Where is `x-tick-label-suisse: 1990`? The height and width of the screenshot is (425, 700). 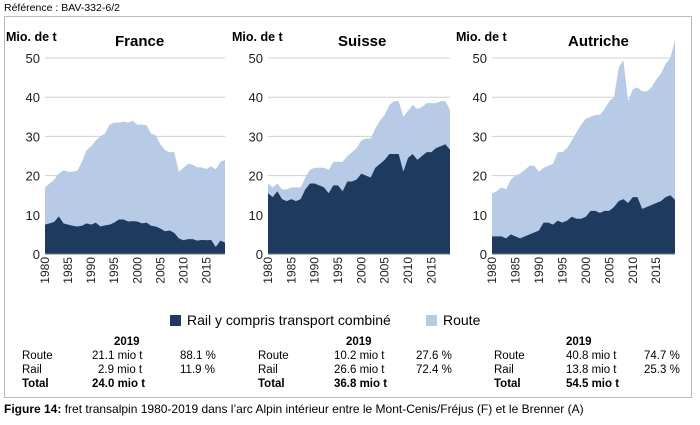 x-tick-label-suisse: 1990 is located at coordinates (315, 270).